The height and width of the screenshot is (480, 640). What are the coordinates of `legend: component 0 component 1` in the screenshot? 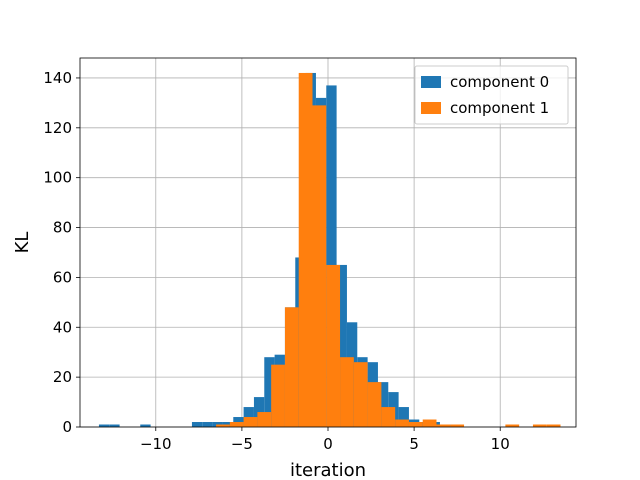 It's located at (491, 95).